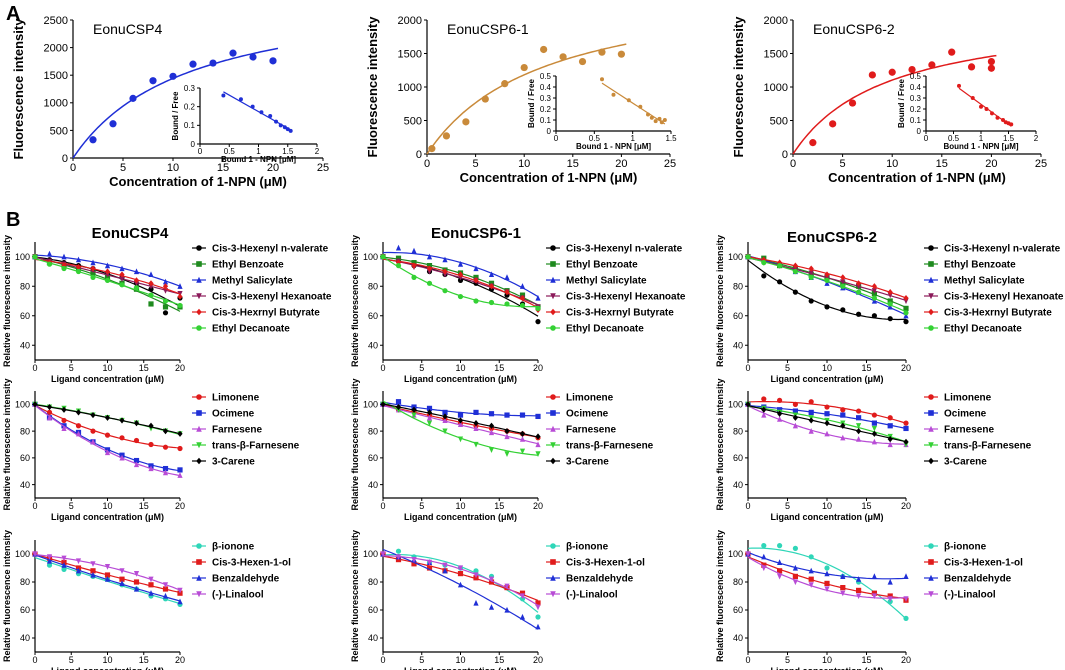  Describe the element at coordinates (370, 405) in the screenshot. I see `y-tick-label: 100` at that location.